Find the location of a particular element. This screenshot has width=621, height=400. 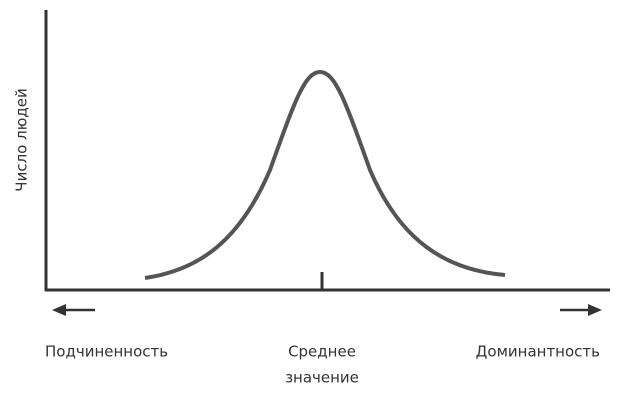

right-label: Доминантность is located at coordinates (538, 352).